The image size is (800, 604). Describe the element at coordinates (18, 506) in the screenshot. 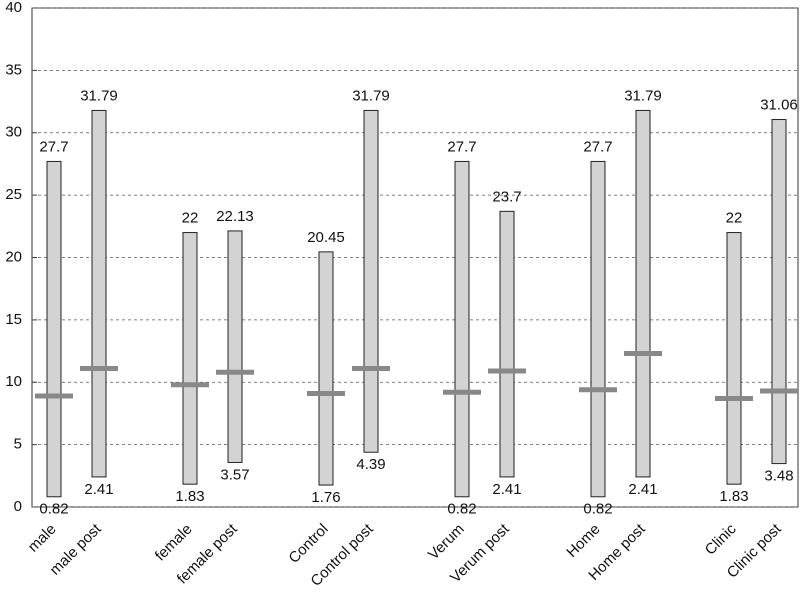

I see `y-tick-label: 0` at that location.